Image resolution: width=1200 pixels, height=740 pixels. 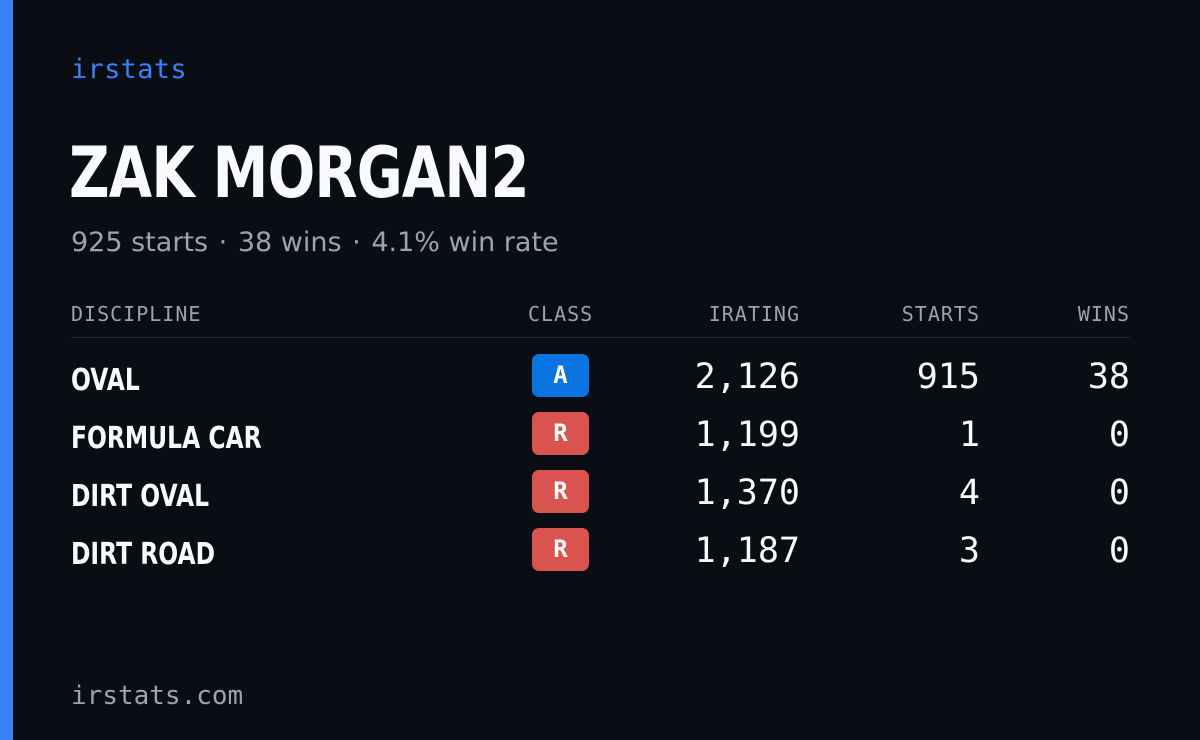 What do you see at coordinates (600, 379) in the screenshot?
I see `table-row: OVAL A 2,126 915 38` at bounding box center [600, 379].